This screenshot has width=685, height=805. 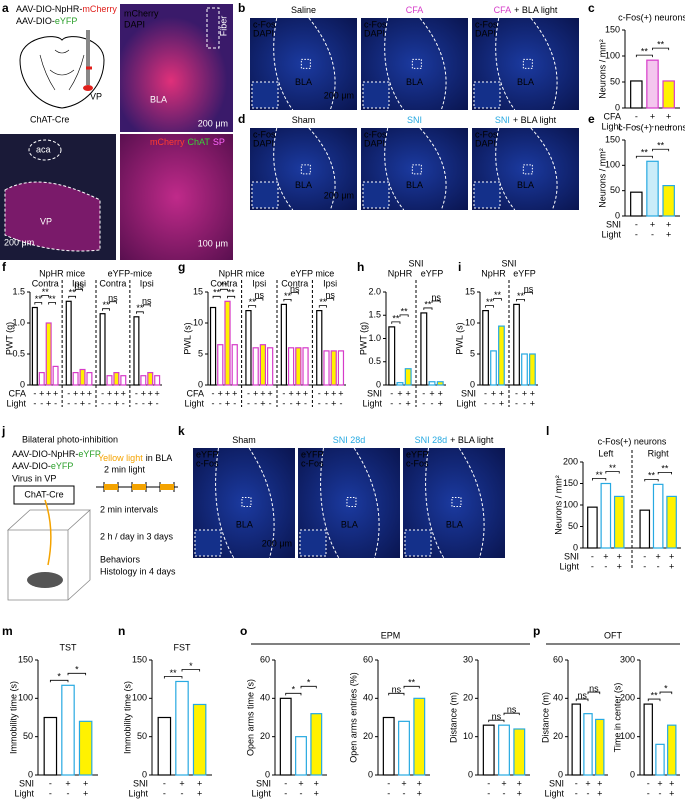 What do you see at coordinates (659, 453) in the screenshot?
I see `group-label: Right` at bounding box center [659, 453].